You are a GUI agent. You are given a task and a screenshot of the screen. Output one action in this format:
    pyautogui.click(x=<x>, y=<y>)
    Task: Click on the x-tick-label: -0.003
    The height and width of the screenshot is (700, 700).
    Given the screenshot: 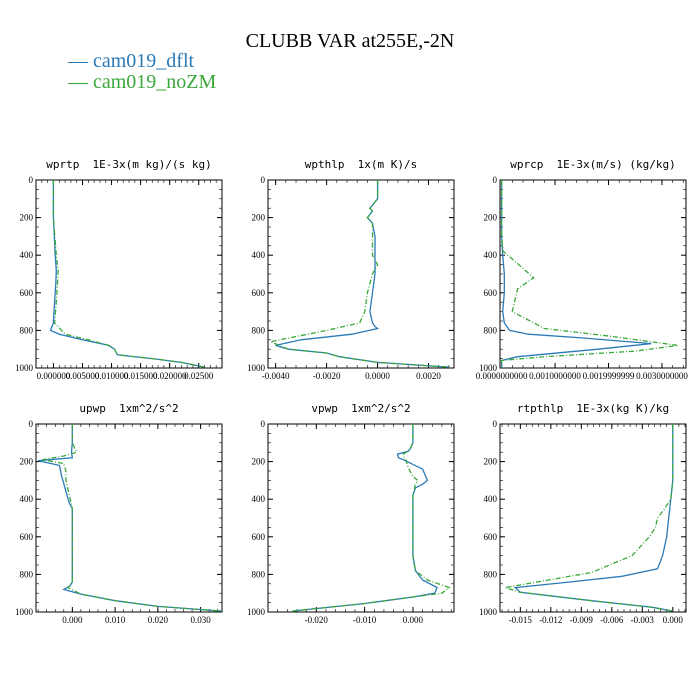 What is the action you would take?
    pyautogui.click(x=643, y=620)
    